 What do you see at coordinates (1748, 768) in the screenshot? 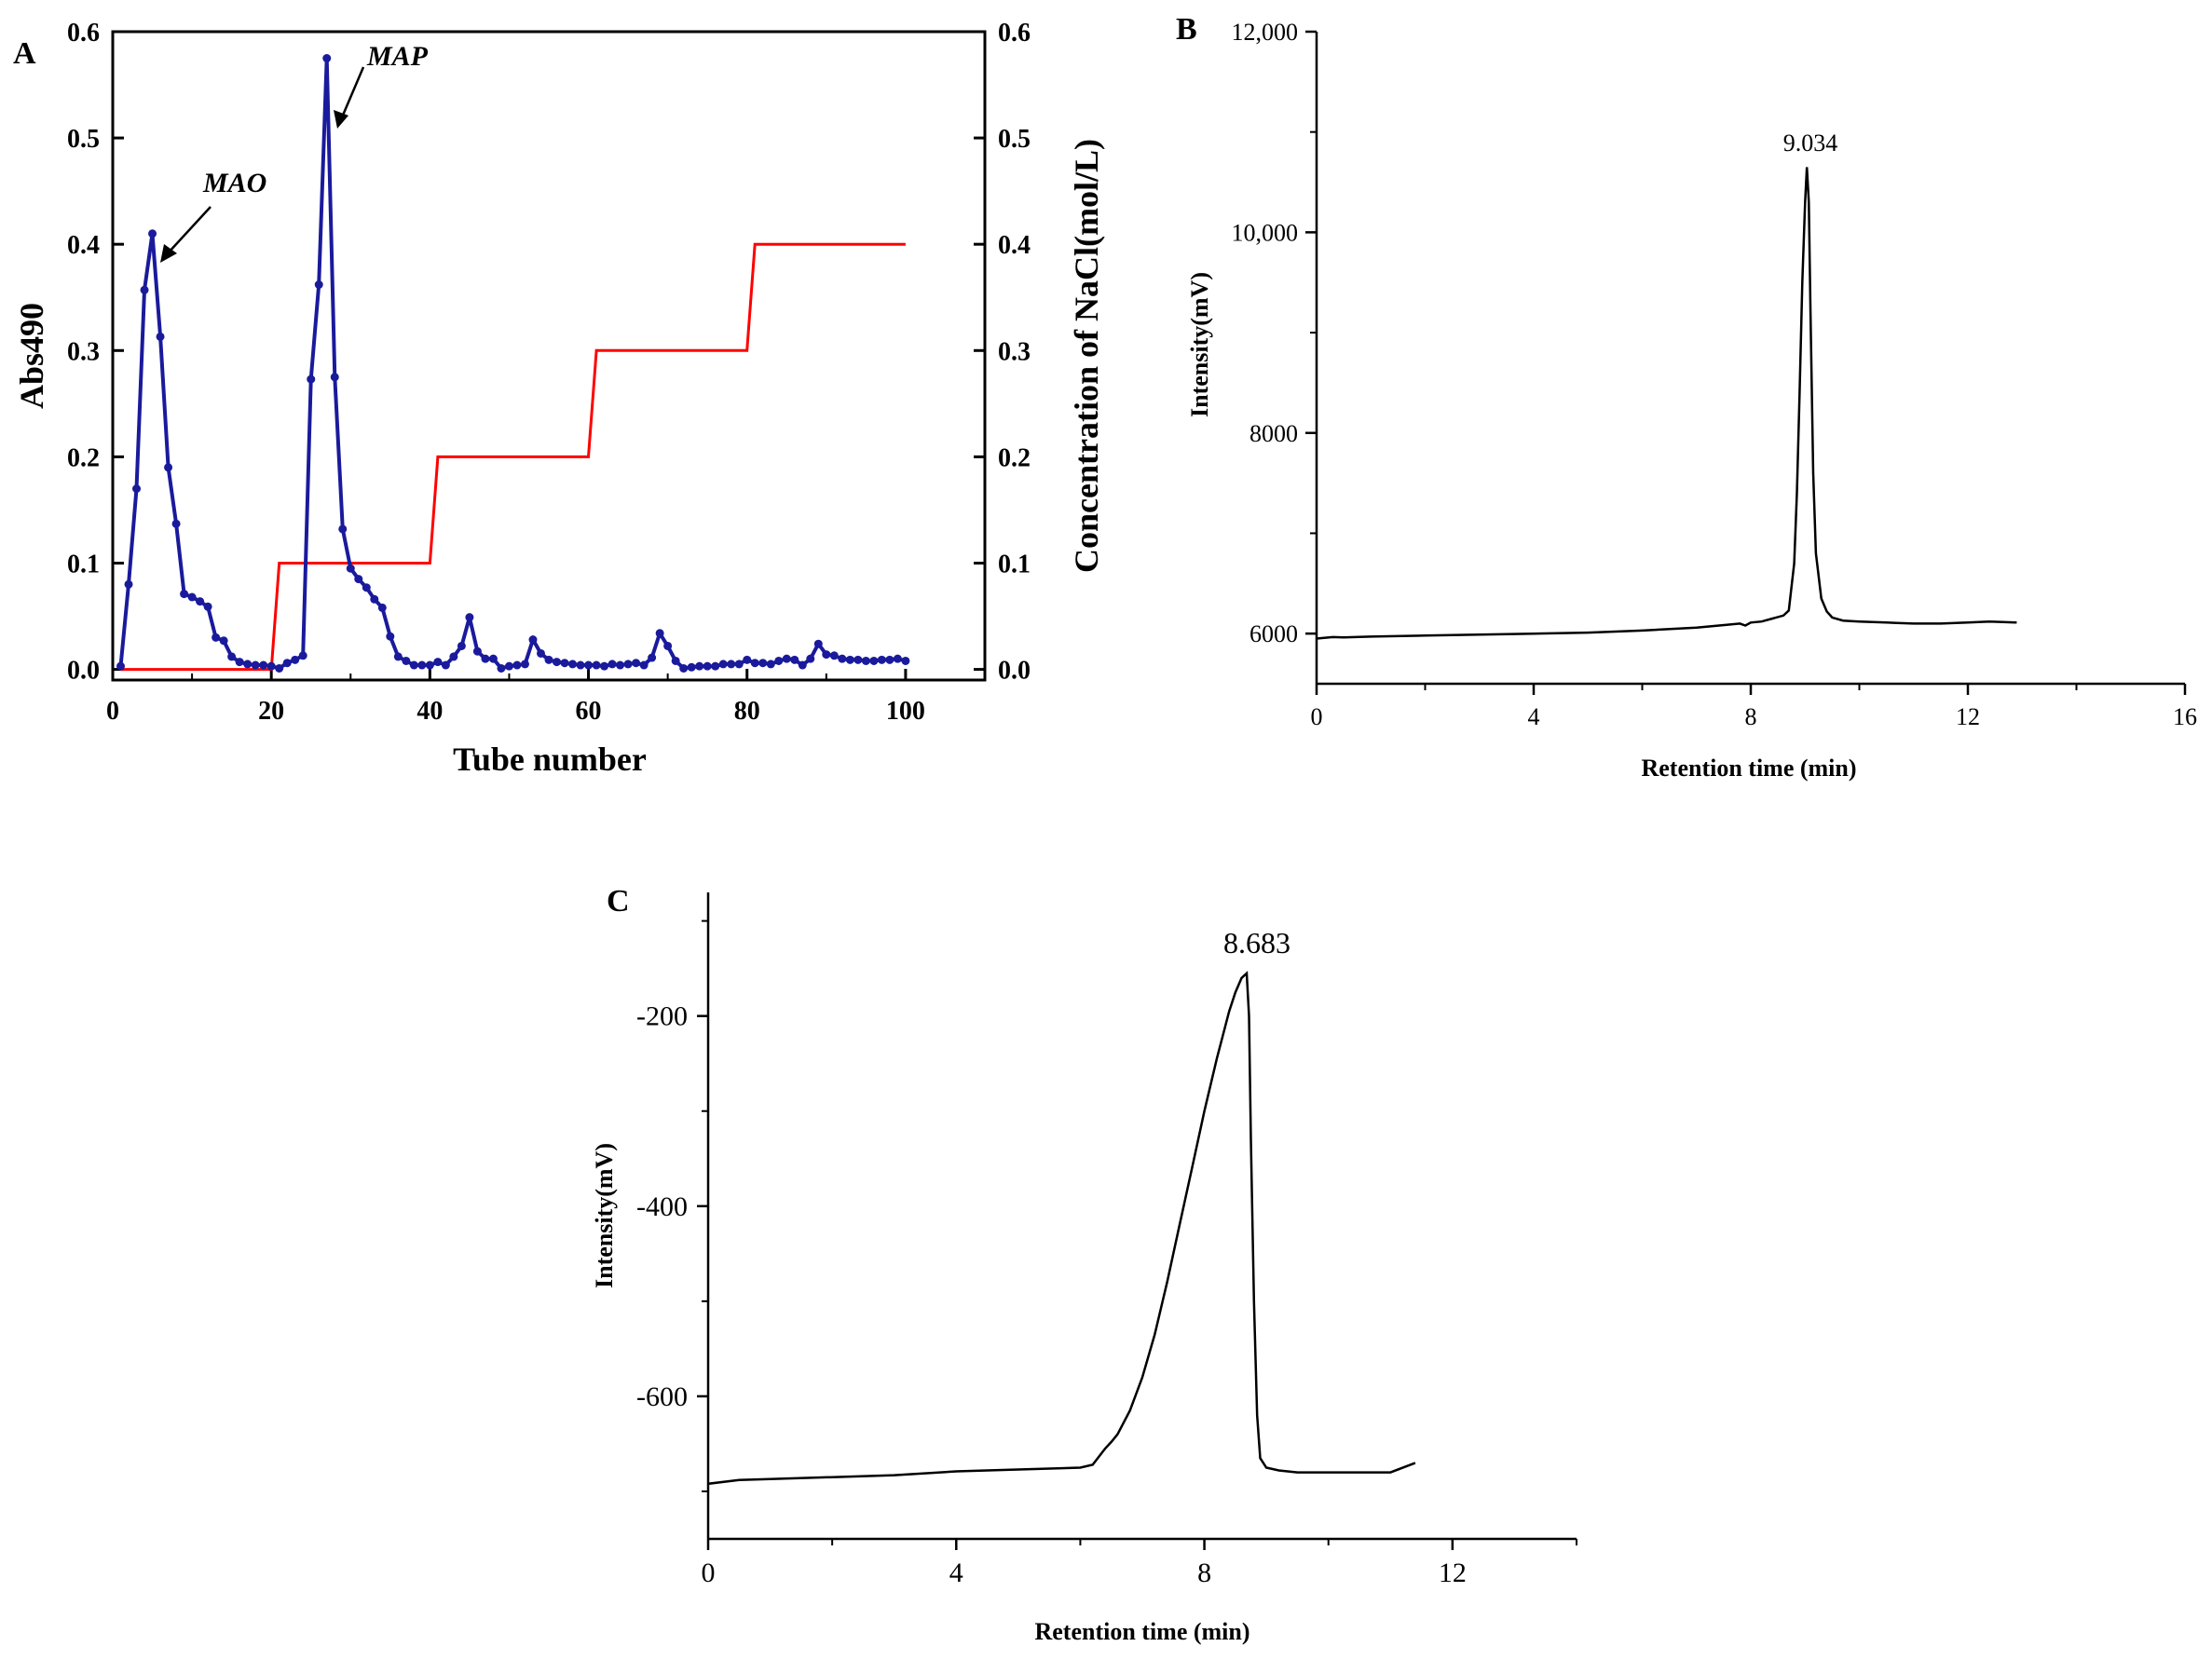
I see `panel-b-x-title: Retention time (min)` at bounding box center [1748, 768].